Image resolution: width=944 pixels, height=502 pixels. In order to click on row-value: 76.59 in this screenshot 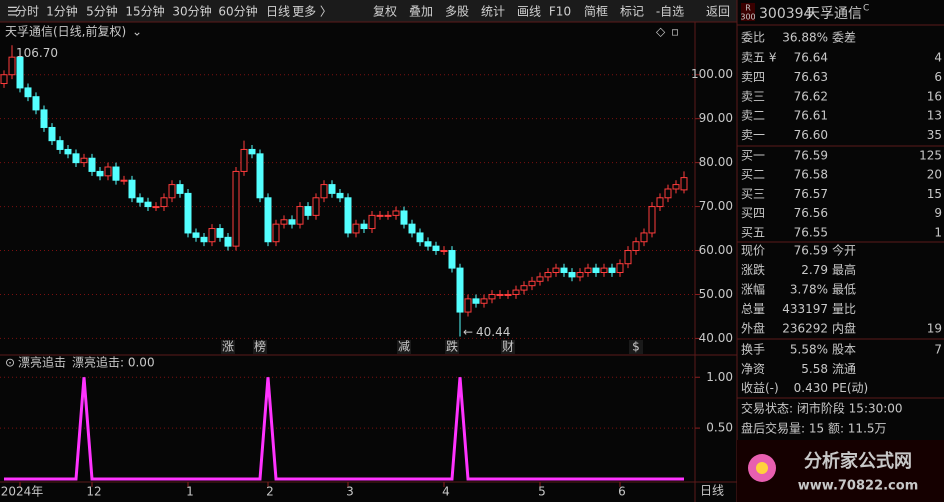, I will do `click(811, 156)`.